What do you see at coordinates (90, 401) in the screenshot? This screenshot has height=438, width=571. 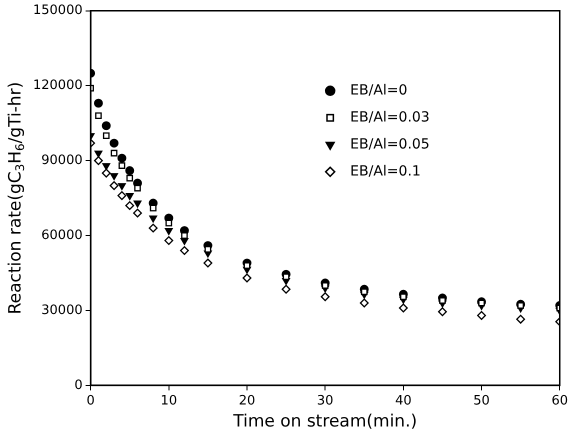 I see `x-tick-label: 0` at bounding box center [90, 401].